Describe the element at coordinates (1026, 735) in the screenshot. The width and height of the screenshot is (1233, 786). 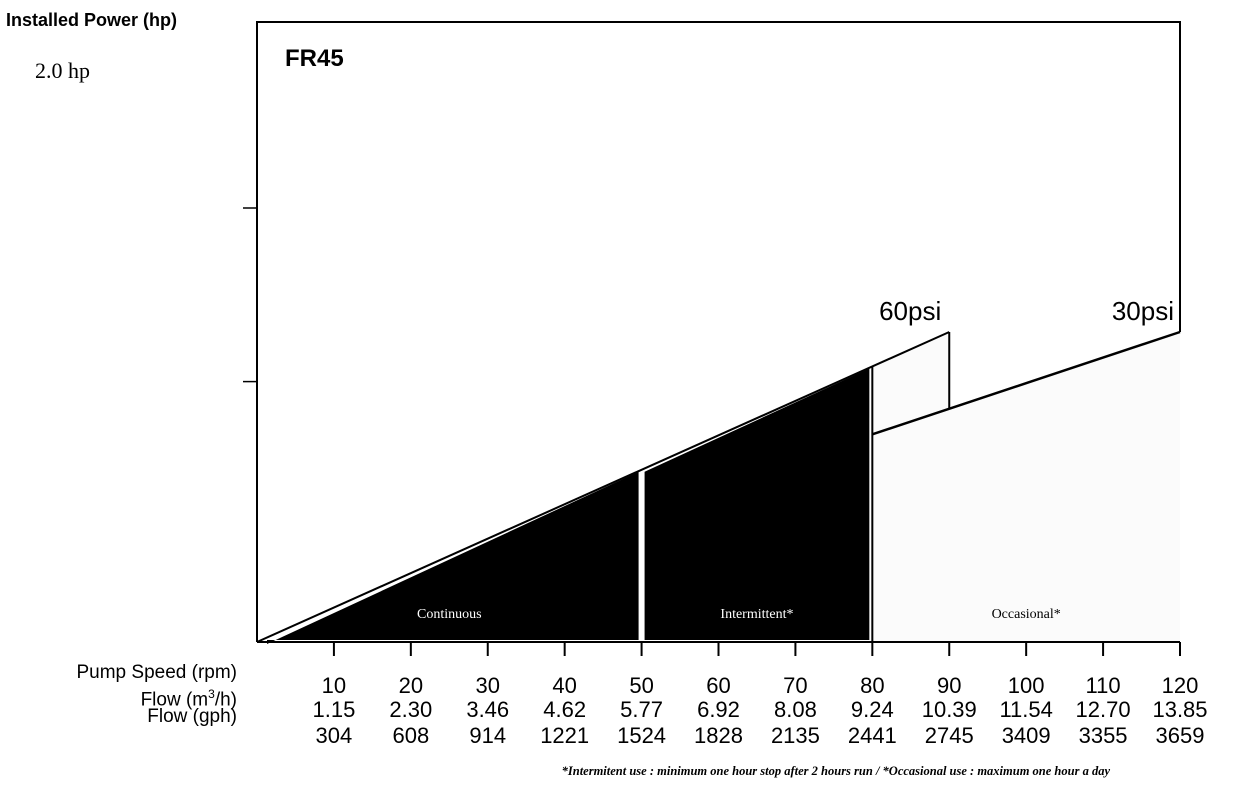
I see `x-tick-label-row2: 3409` at that location.